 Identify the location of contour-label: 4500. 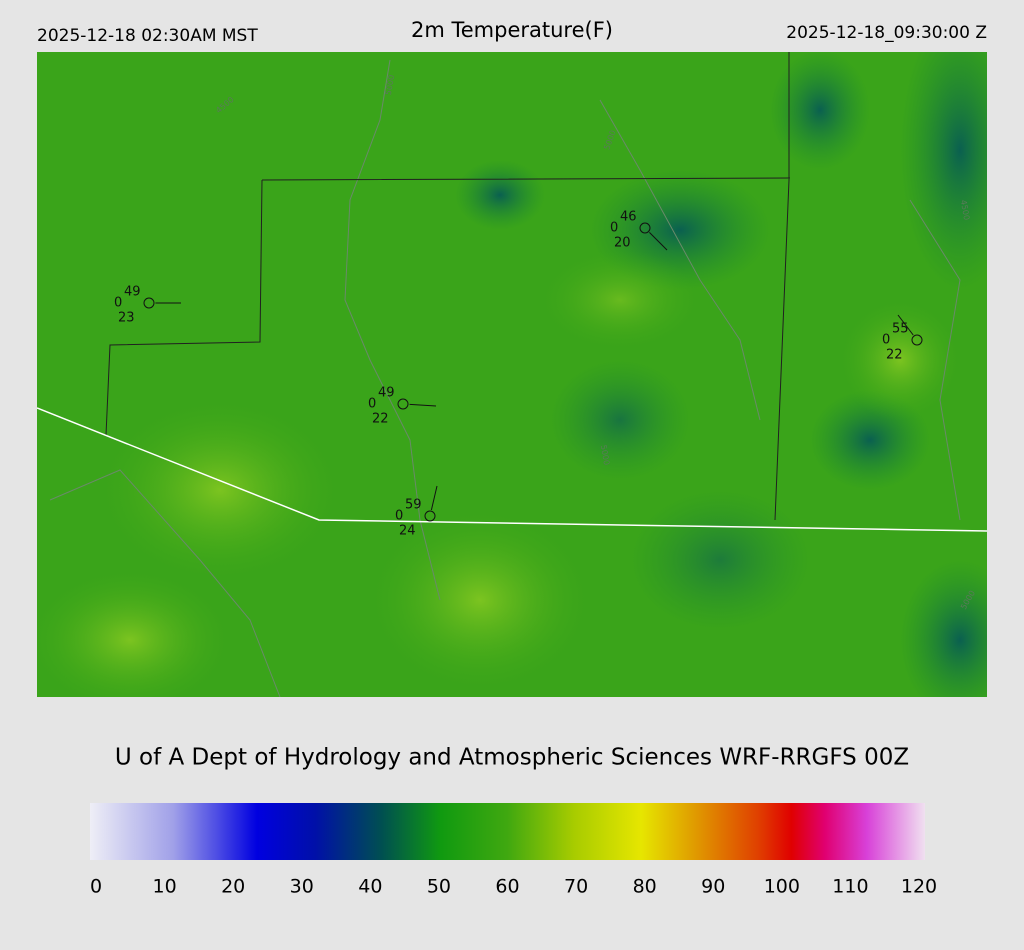
(965, 210).